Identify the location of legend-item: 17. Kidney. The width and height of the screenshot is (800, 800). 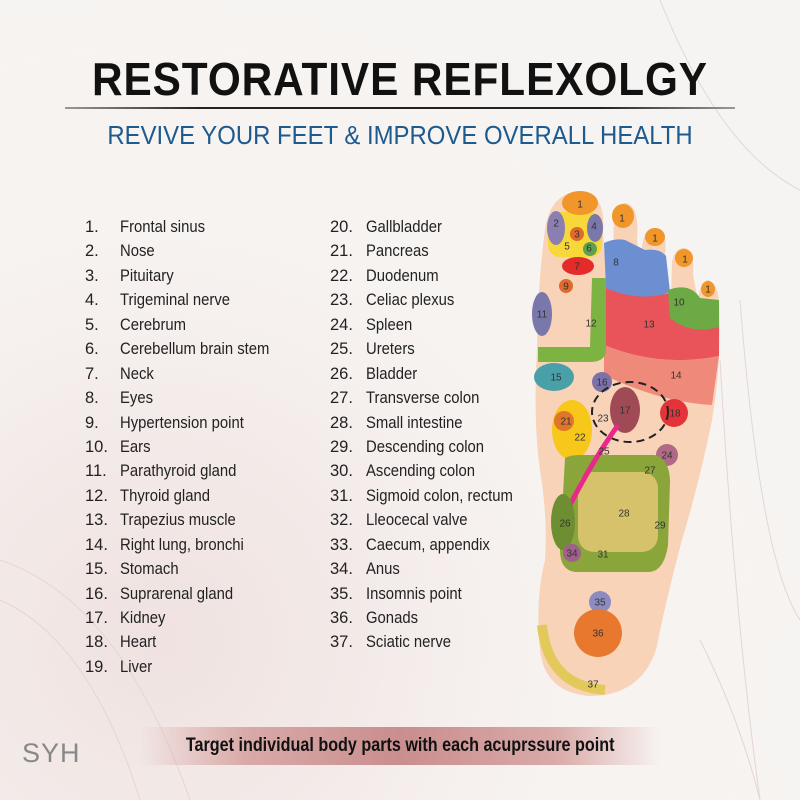
(185, 621).